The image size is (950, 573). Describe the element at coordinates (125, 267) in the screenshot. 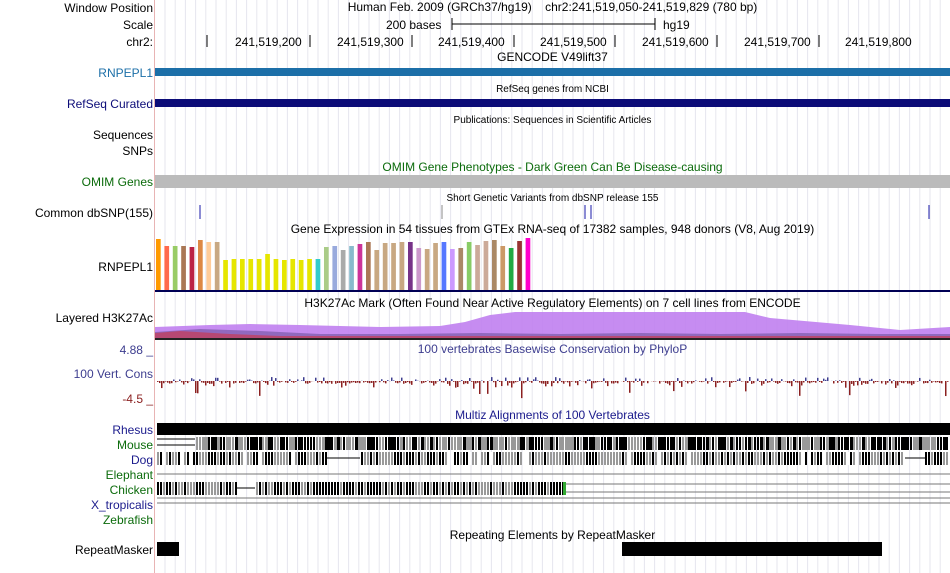

I see `gtex-track-label: RNPEPL1` at that location.